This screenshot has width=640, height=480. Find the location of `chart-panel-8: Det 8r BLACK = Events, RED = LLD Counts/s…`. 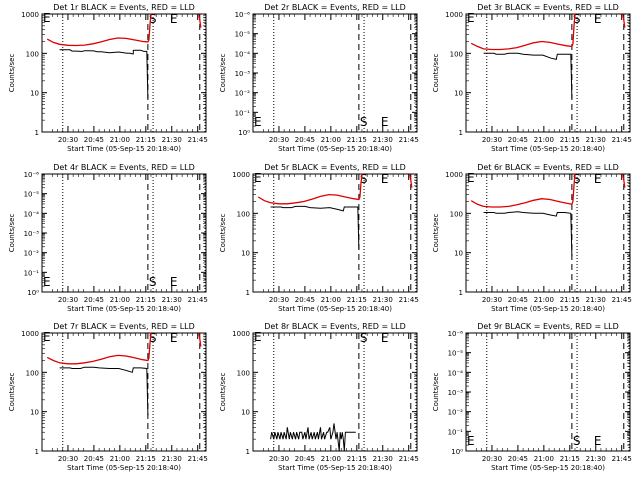

chart-panel-8: Det 8r BLACK = Events, RED = LLD Counts/s… is located at coordinates (319, 397).